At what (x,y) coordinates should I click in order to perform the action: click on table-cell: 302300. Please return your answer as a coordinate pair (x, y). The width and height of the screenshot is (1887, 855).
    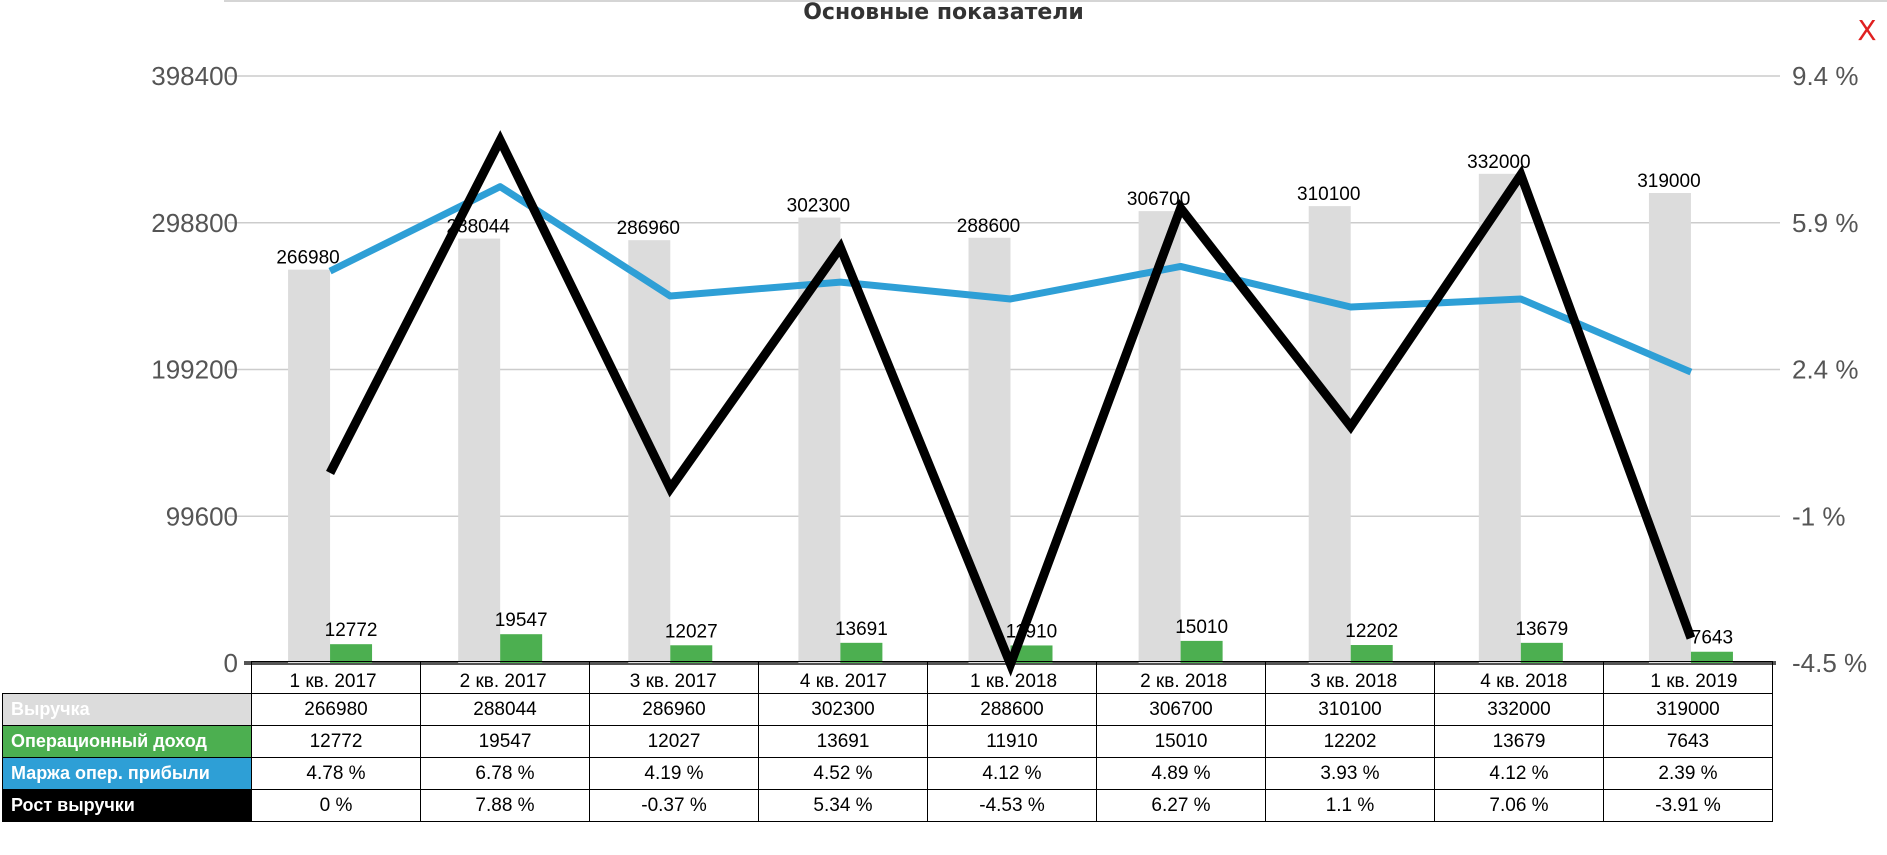
    Looking at the image, I should click on (843, 709).